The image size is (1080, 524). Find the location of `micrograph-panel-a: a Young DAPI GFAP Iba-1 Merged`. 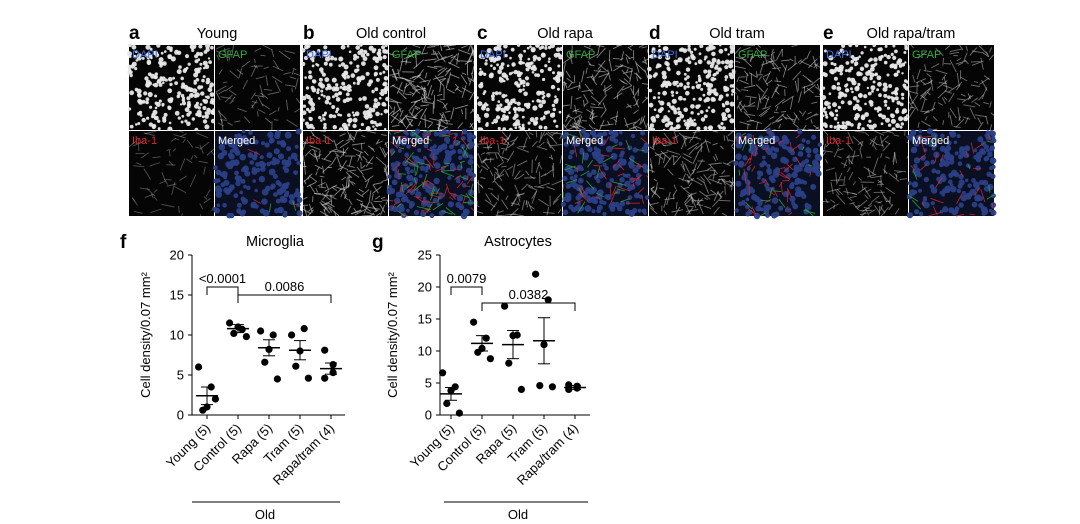

micrograph-panel-a: a Young DAPI GFAP Iba-1 Merged is located at coordinates (214, 121).